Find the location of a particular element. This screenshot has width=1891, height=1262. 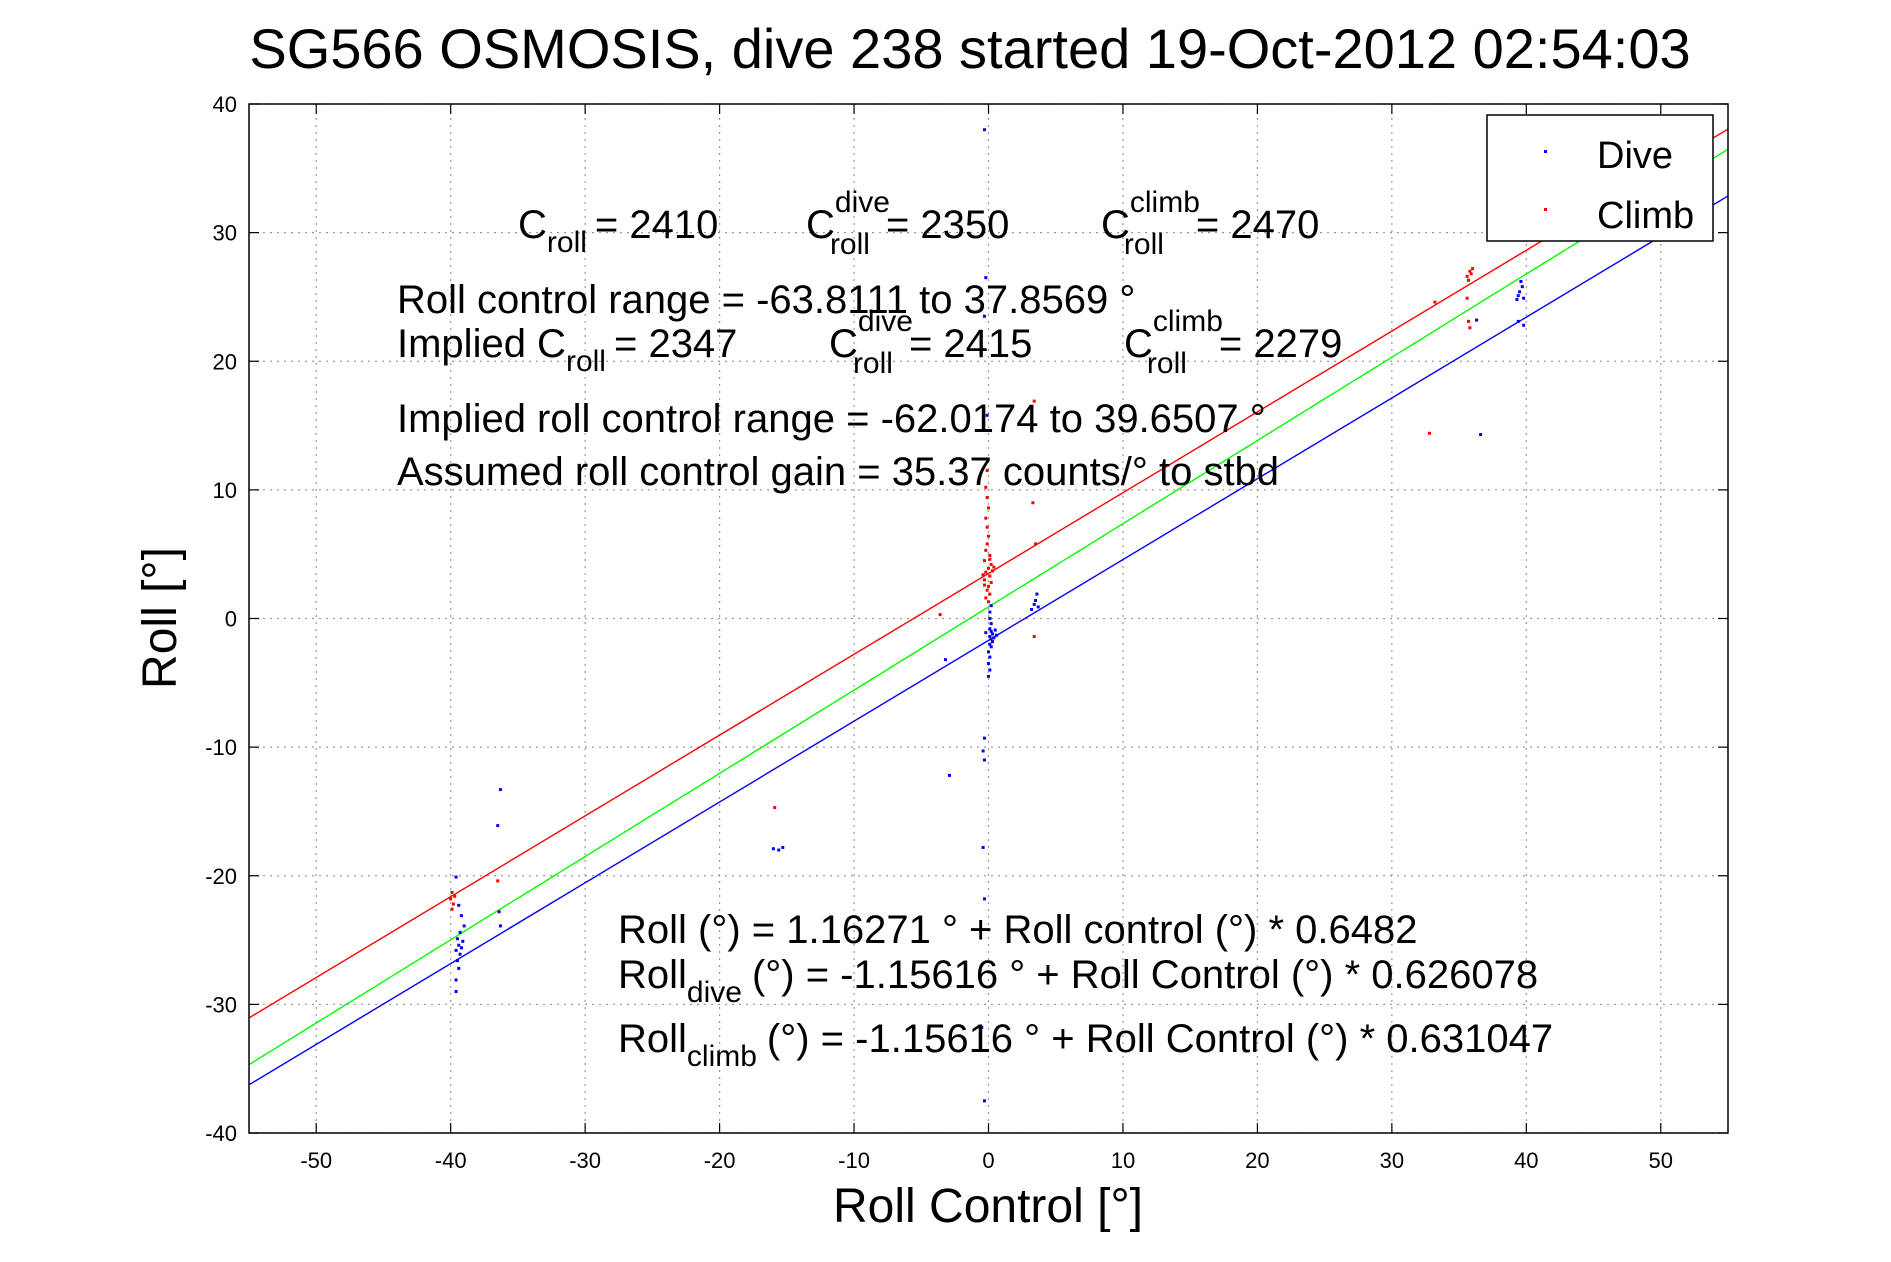

implied-c-climb-base: C is located at coordinates (1138, 344).